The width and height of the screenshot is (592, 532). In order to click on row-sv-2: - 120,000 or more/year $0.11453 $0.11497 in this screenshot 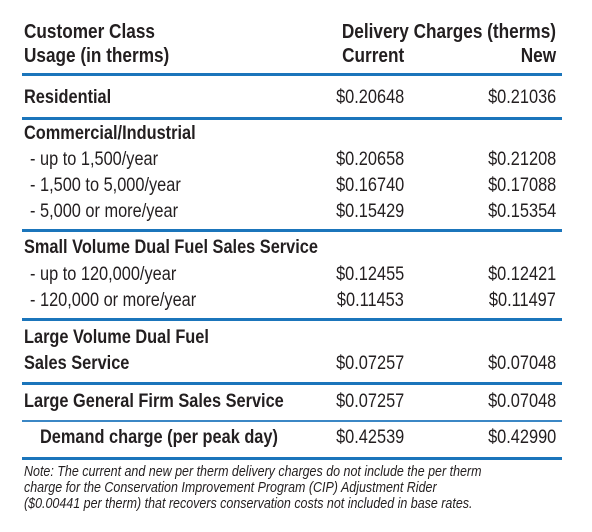, I will do `click(296, 301)`.